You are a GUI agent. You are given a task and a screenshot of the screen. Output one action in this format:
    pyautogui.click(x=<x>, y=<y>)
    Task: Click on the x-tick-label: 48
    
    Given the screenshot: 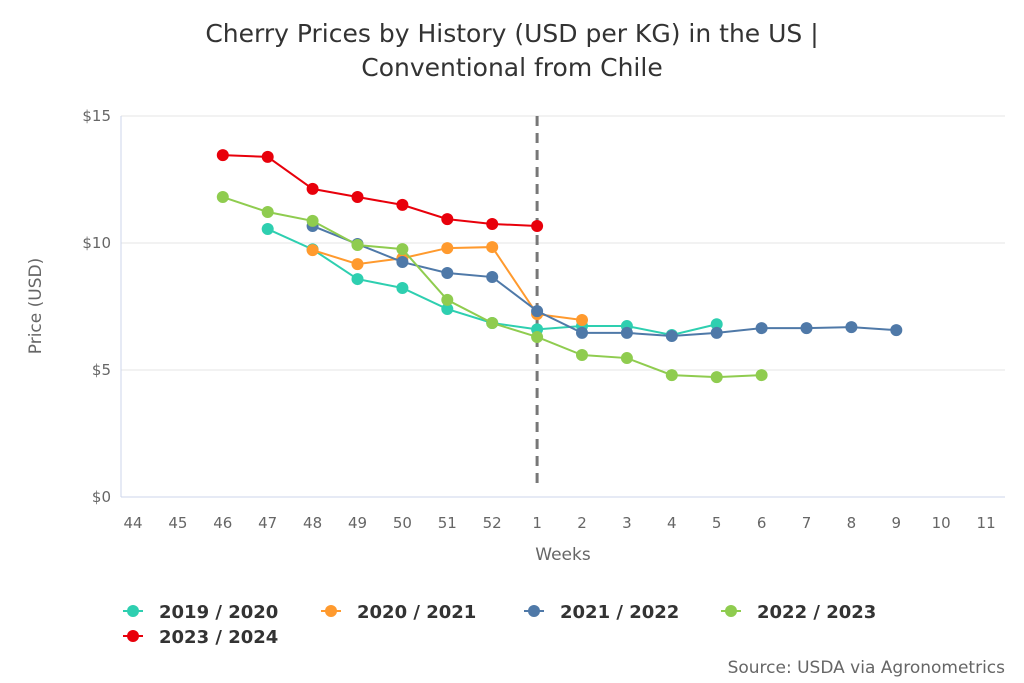 What is the action you would take?
    pyautogui.click(x=312, y=523)
    